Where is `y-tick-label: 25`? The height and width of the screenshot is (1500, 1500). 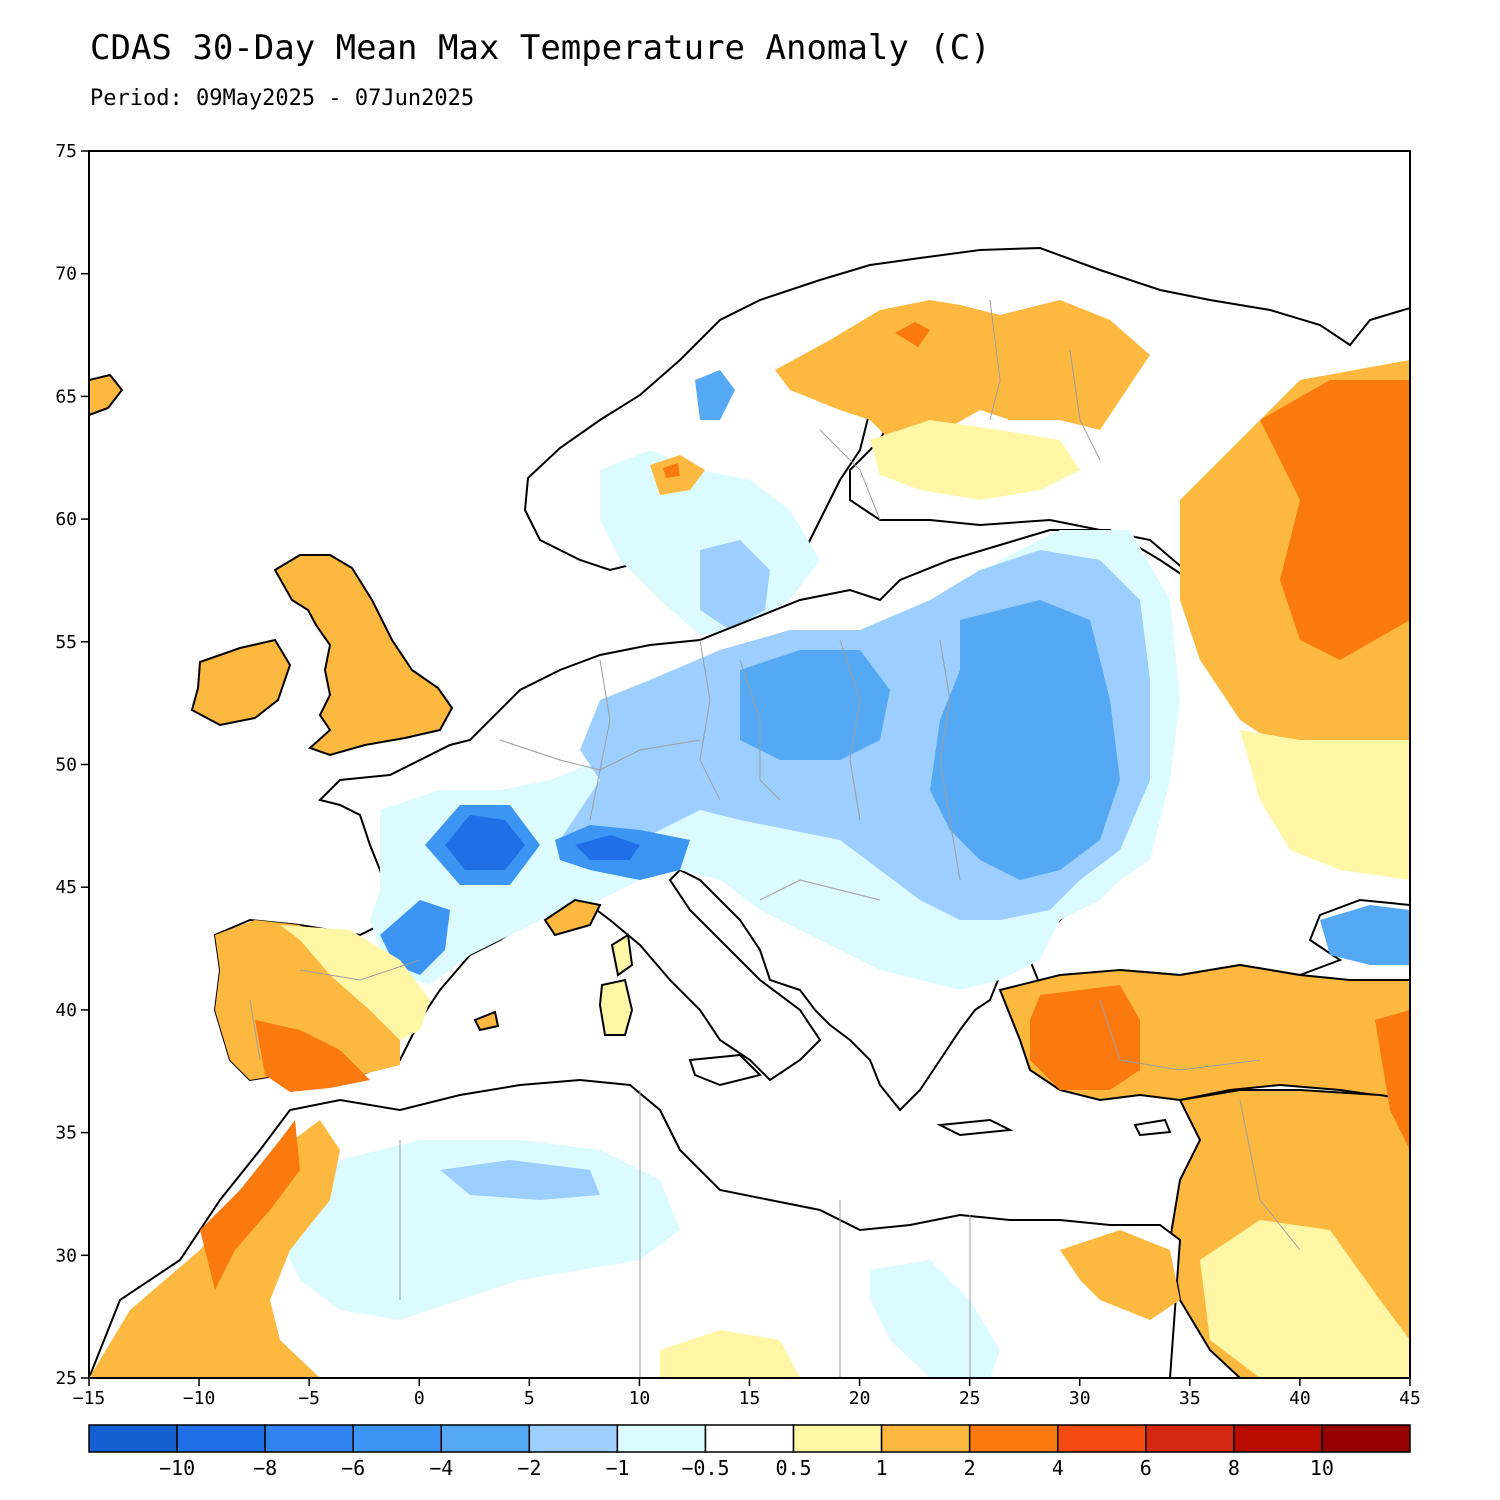 y-tick-label: 25 is located at coordinates (66, 1378).